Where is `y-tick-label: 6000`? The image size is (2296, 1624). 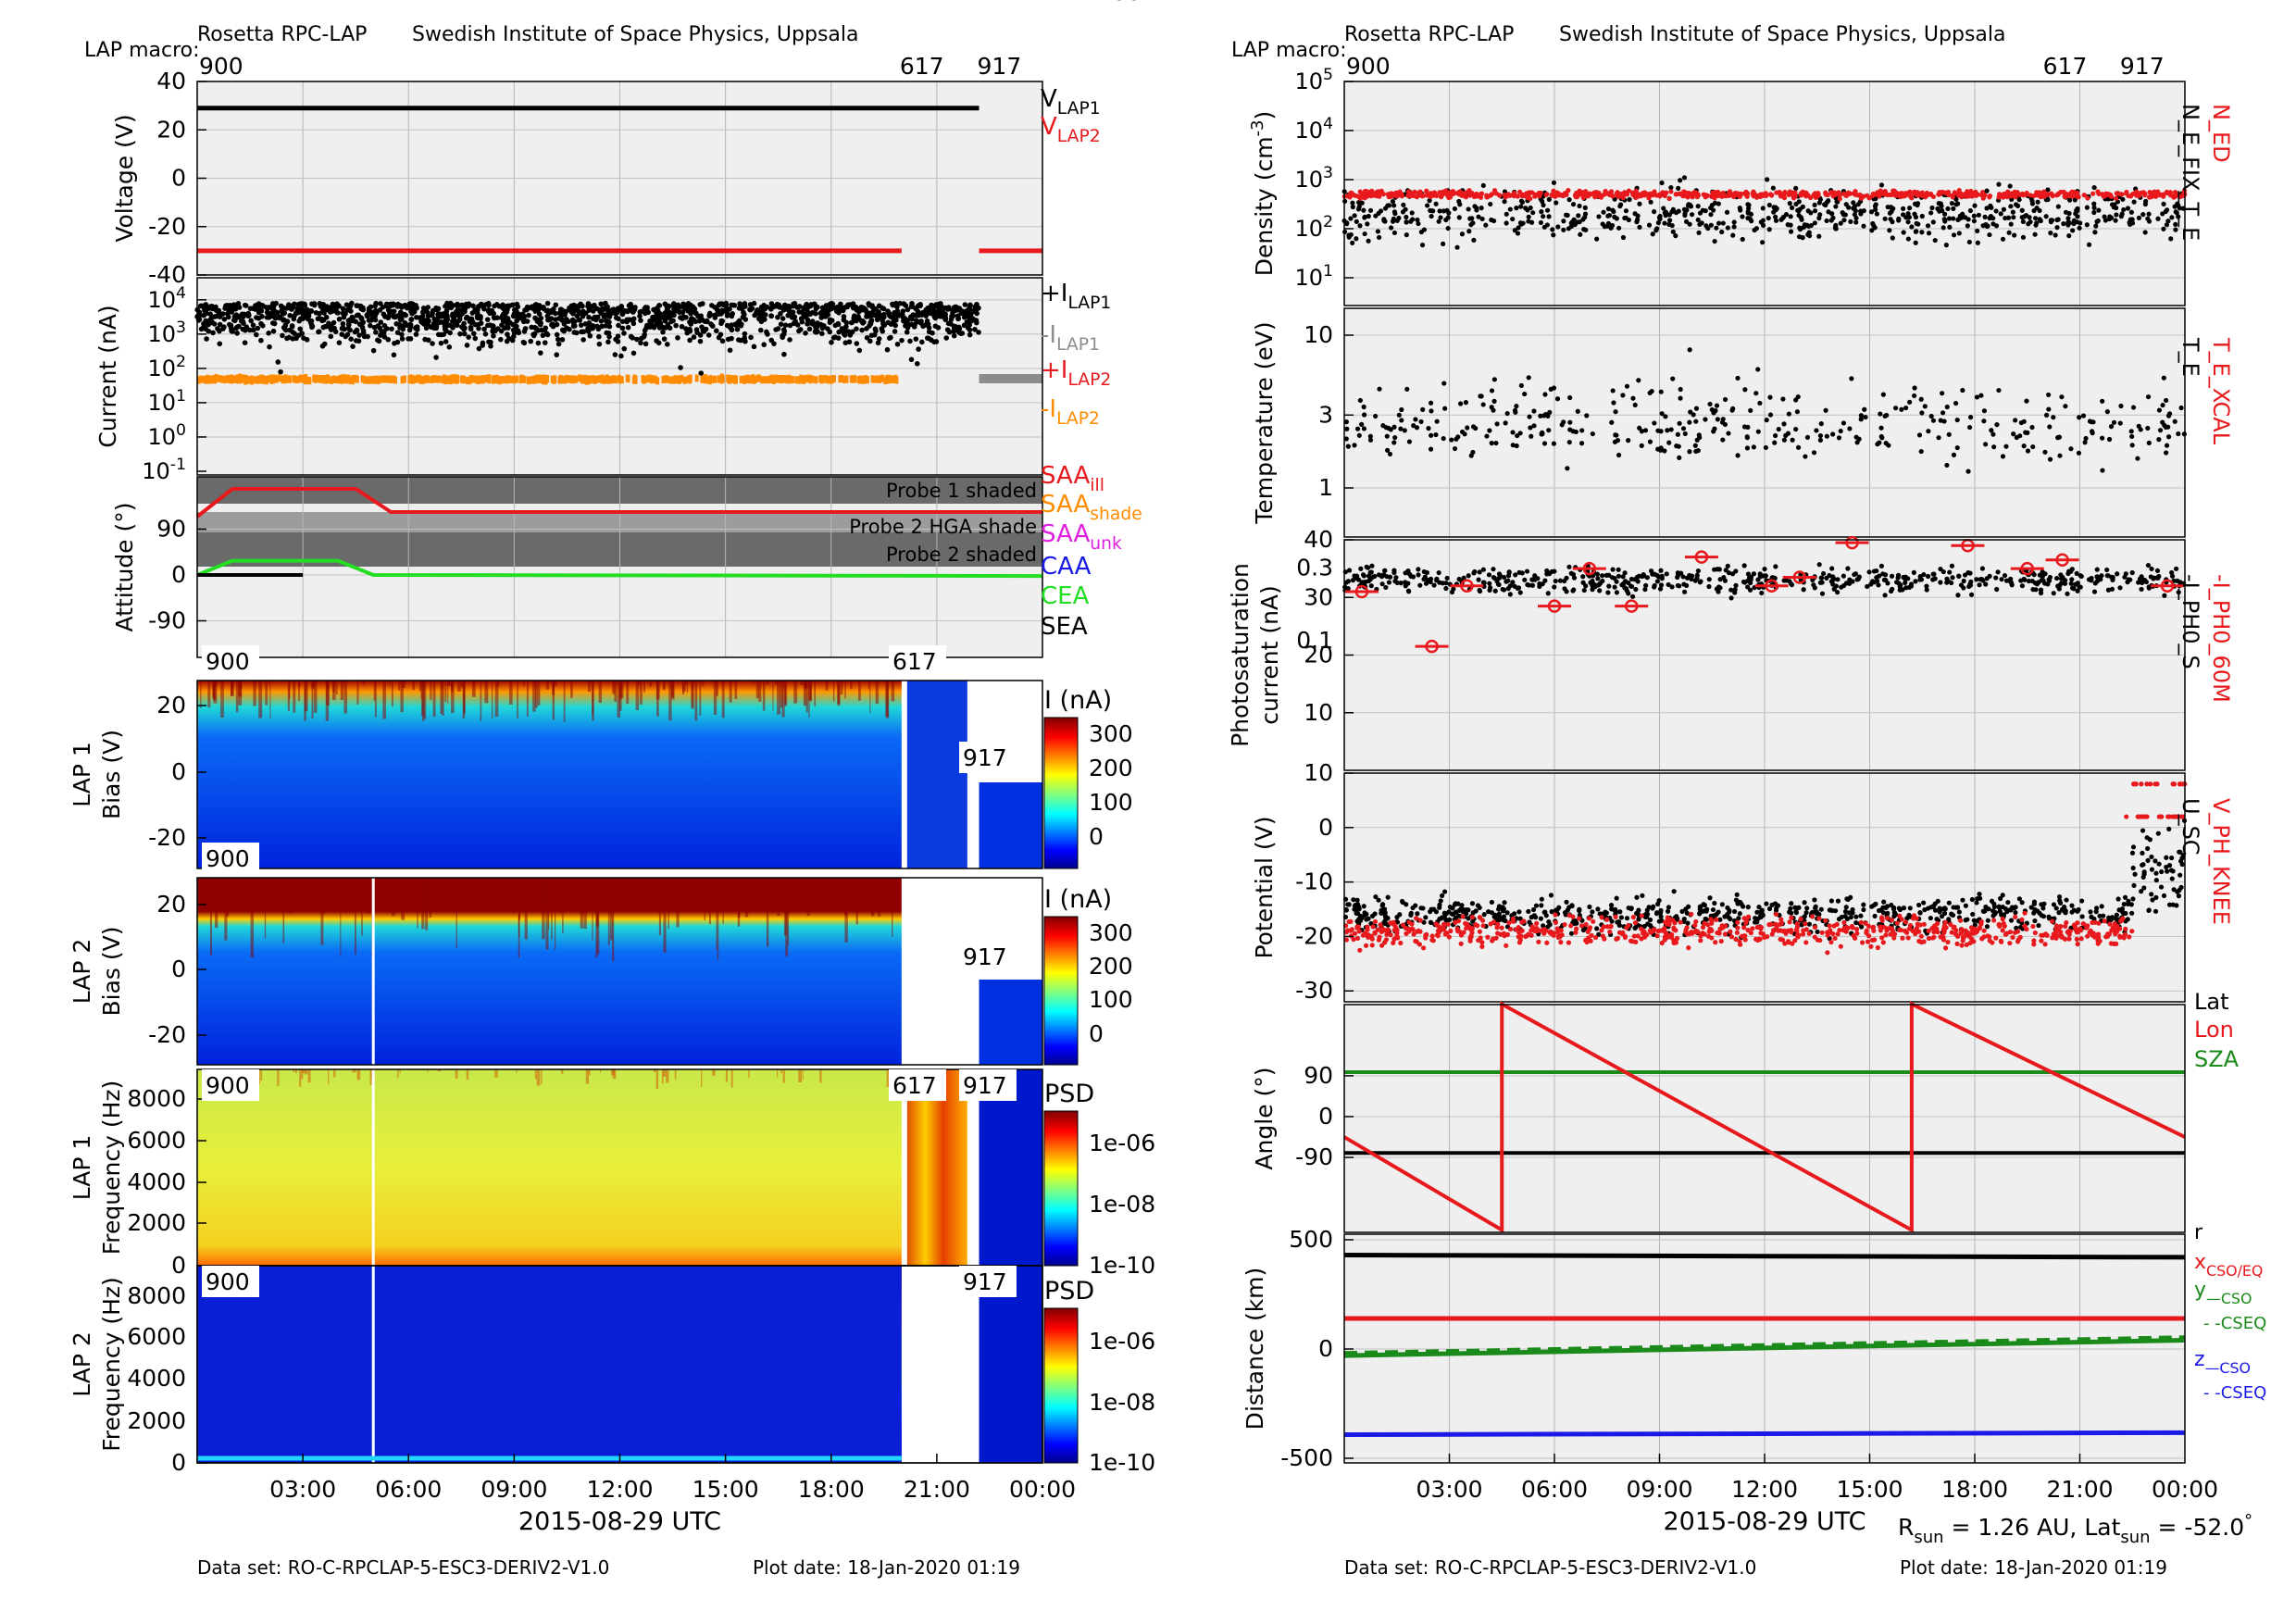
y-tick-label: 6000 is located at coordinates (156, 1140).